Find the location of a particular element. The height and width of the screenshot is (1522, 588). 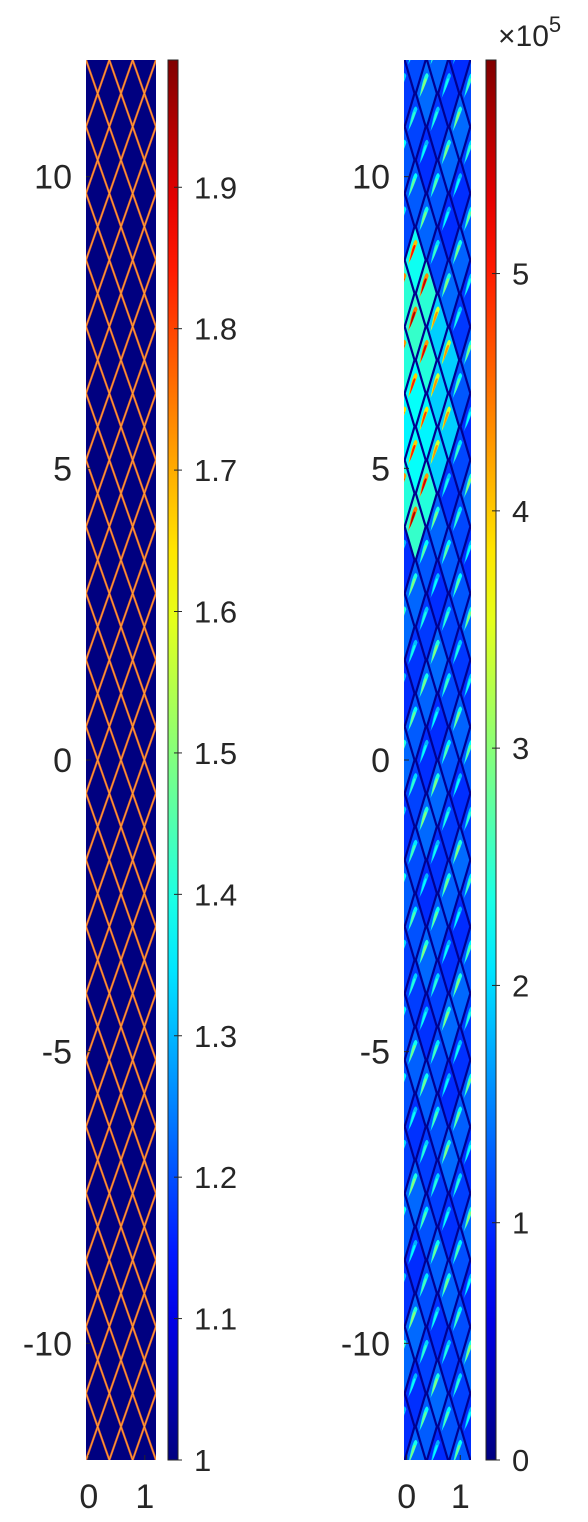

colorbar-tick-label: 1.9 is located at coordinates (215, 187).